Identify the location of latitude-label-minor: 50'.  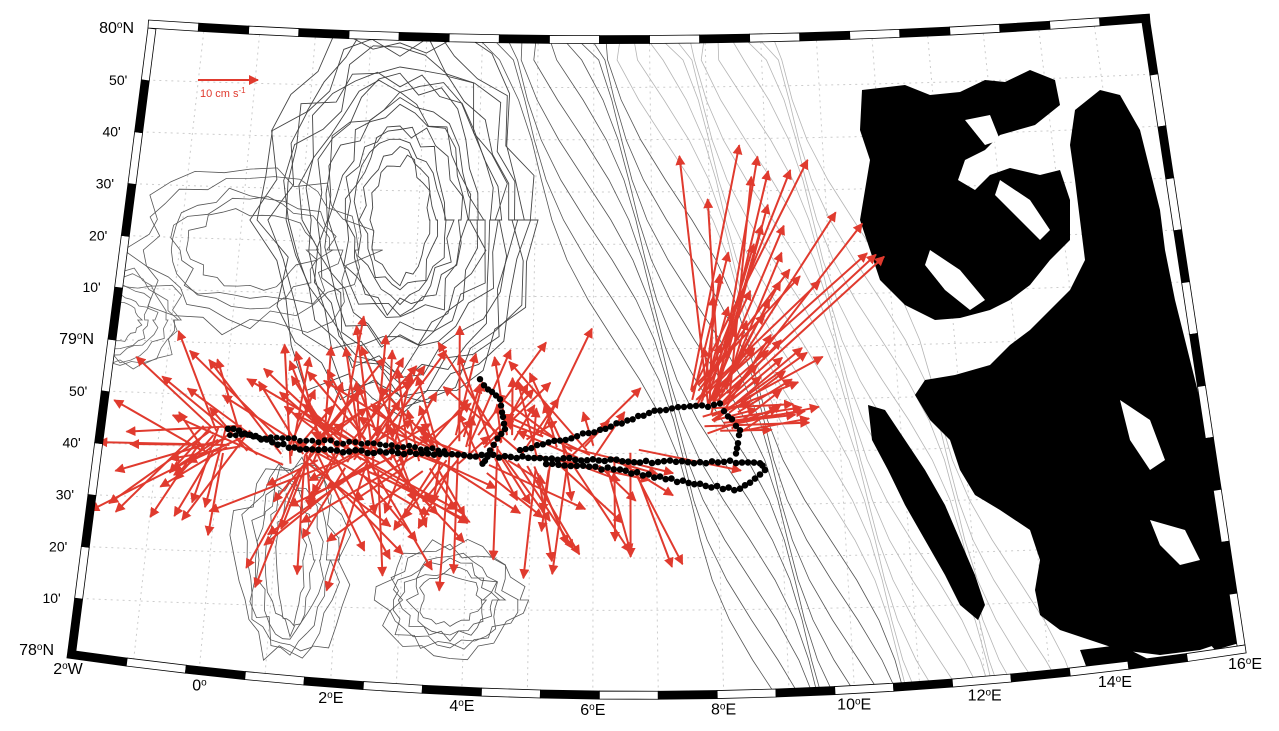
(78, 391).